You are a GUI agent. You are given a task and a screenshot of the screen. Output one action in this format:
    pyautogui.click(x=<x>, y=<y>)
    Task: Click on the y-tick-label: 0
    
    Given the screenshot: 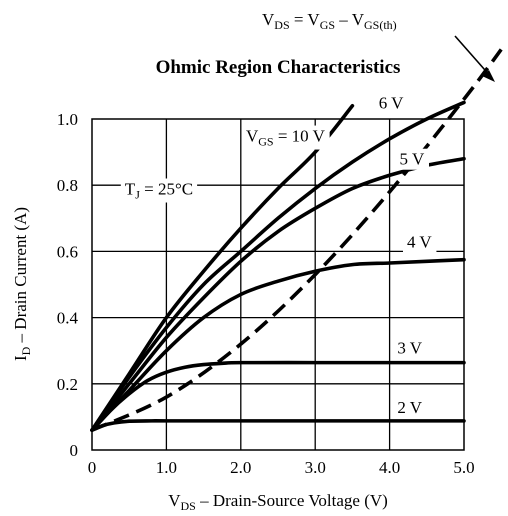 What is the action you would take?
    pyautogui.click(x=74, y=450)
    